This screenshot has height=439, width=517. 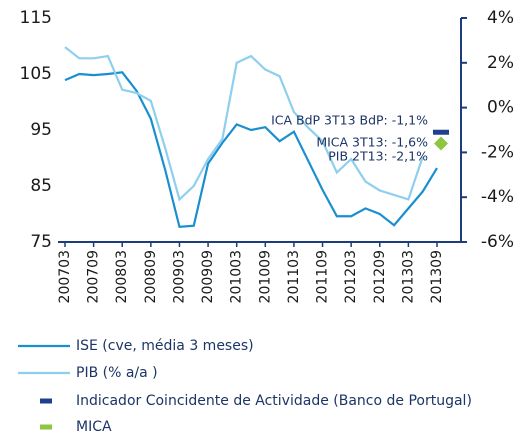 What do you see at coordinates (165, 346) in the screenshot?
I see `legend-label: ISE (cve, média 3 meses)` at bounding box center [165, 346].